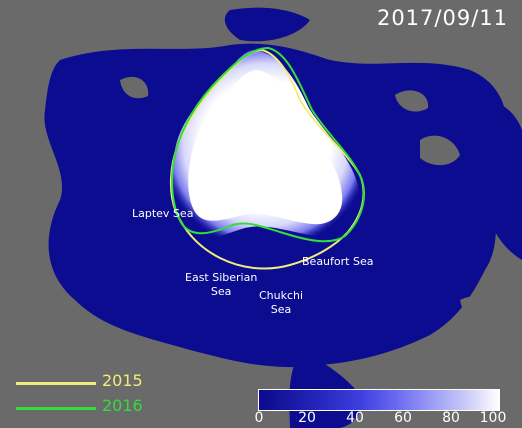 The image size is (522, 428). Describe the element at coordinates (307, 418) in the screenshot. I see `colorbar-tick-20: 20` at that location.